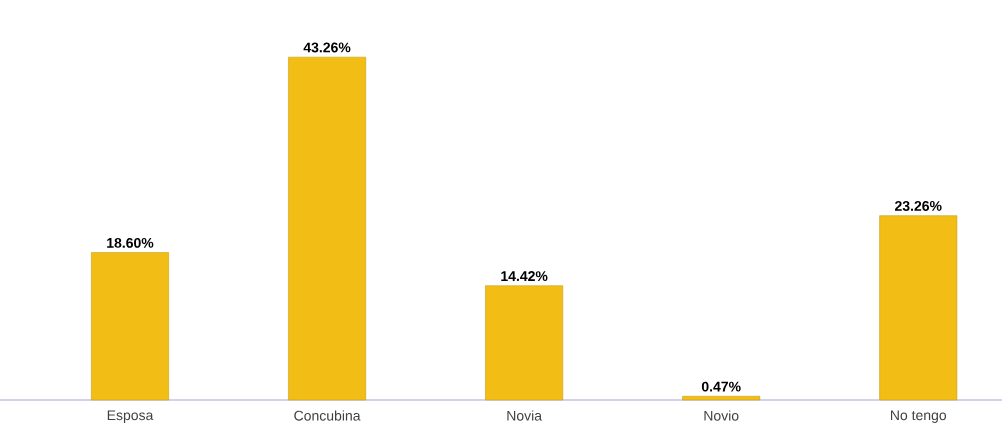 The height and width of the screenshot is (431, 1002). Describe the element at coordinates (327, 415) in the screenshot. I see `x-tick-label: Concubina` at that location.